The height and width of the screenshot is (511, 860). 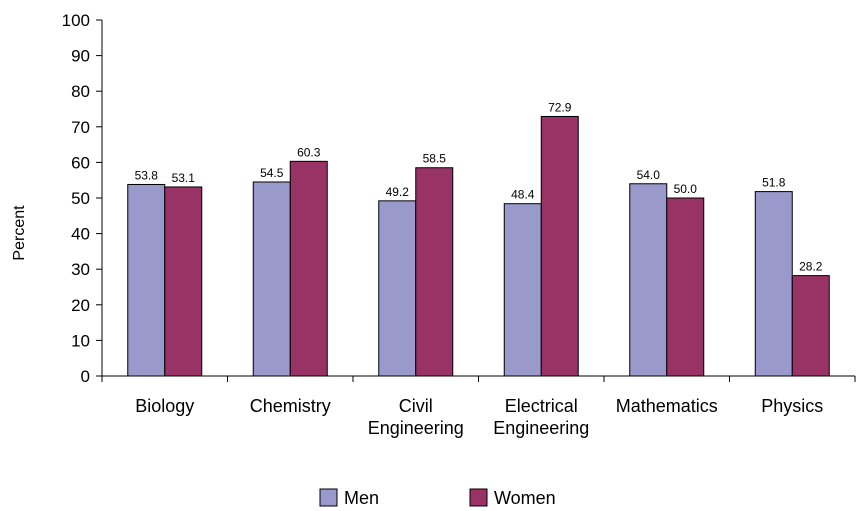 I want to click on legend-label: Women, so click(x=525, y=498).